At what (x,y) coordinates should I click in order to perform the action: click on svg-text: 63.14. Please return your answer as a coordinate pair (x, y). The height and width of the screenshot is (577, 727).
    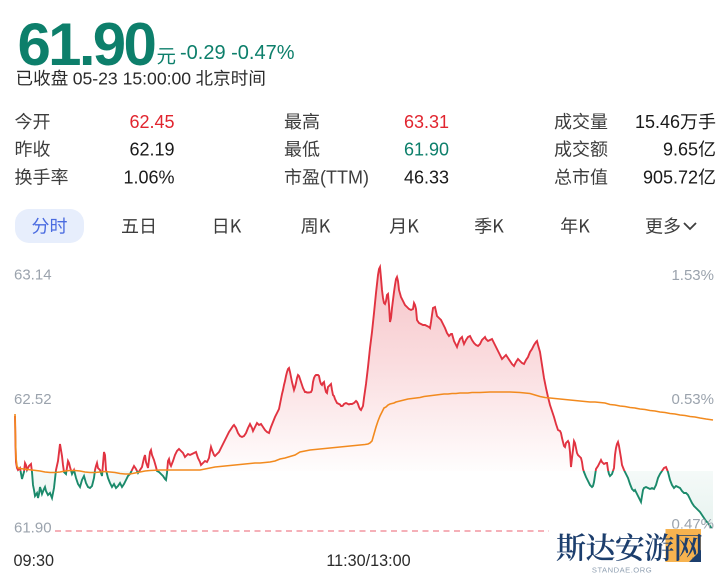
    Looking at the image, I should click on (33, 275).